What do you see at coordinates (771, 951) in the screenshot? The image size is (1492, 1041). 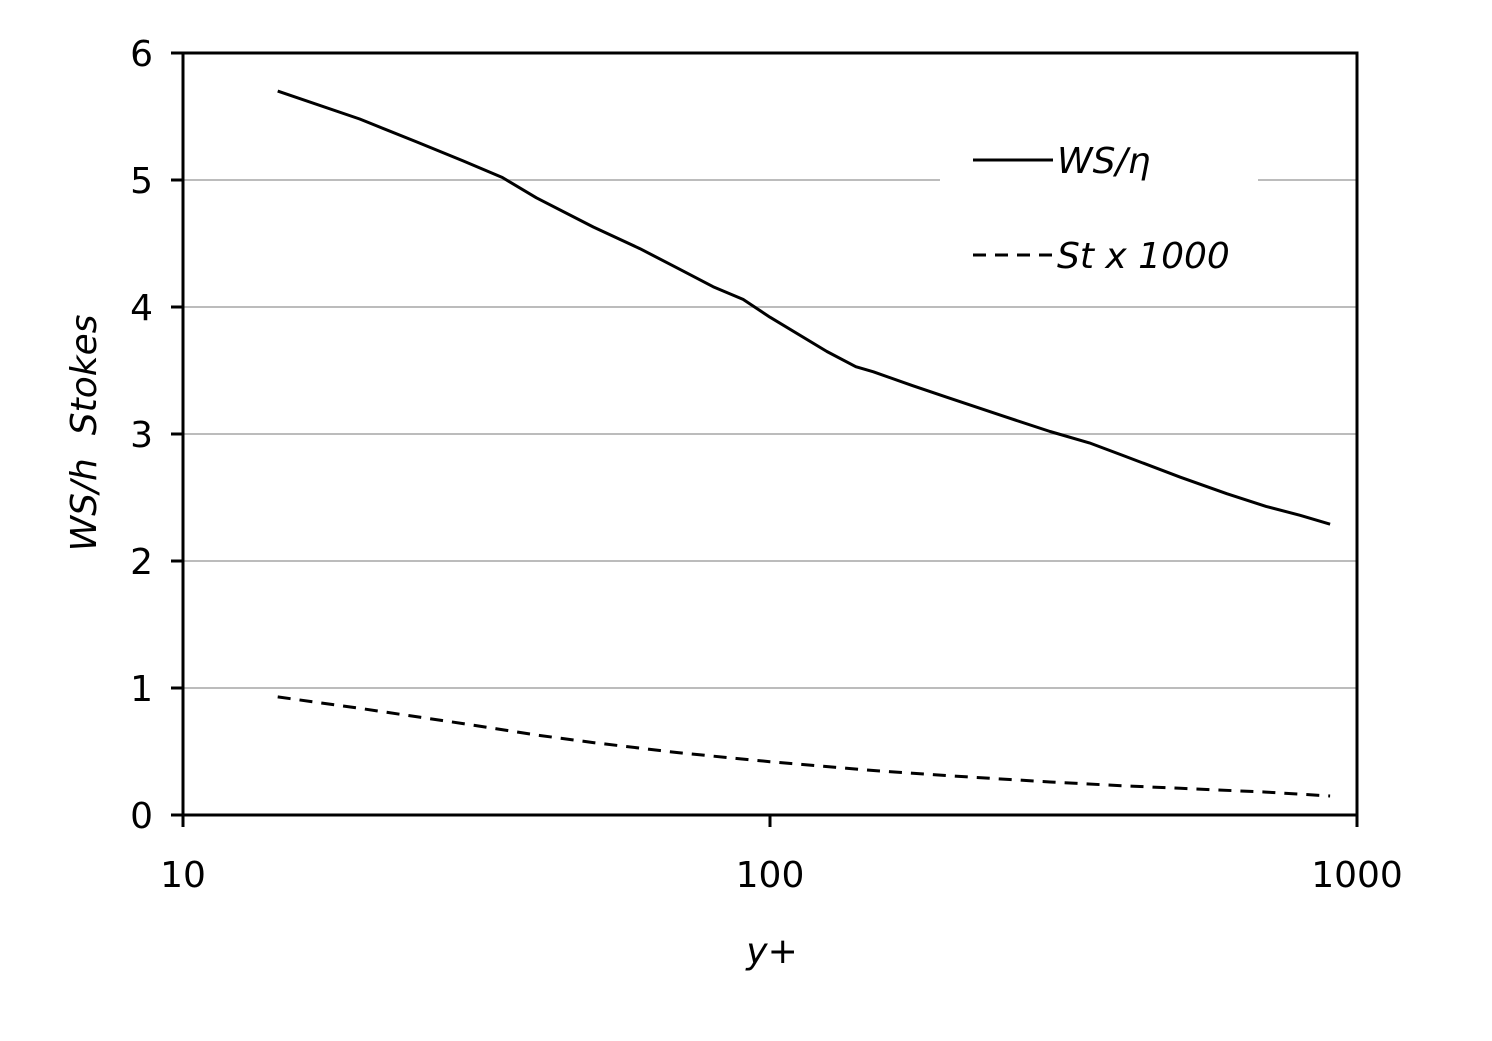 I see `x-axis-title: y+` at bounding box center [771, 951].